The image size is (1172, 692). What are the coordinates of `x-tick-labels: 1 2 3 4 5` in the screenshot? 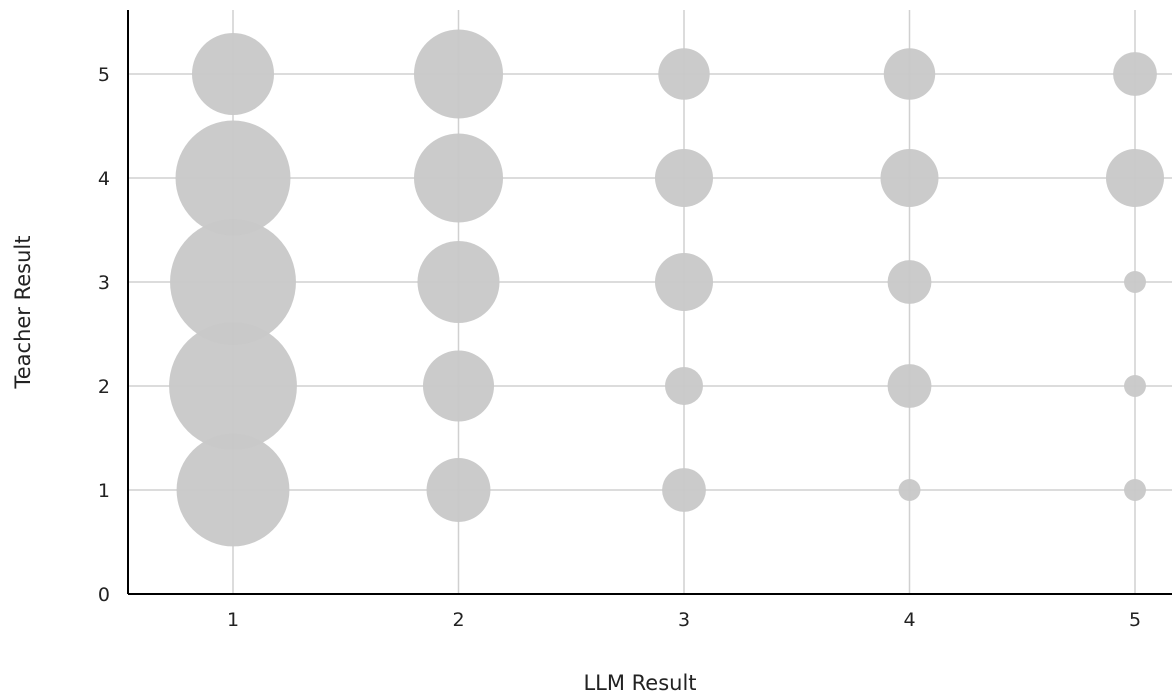 It's located at (684, 620).